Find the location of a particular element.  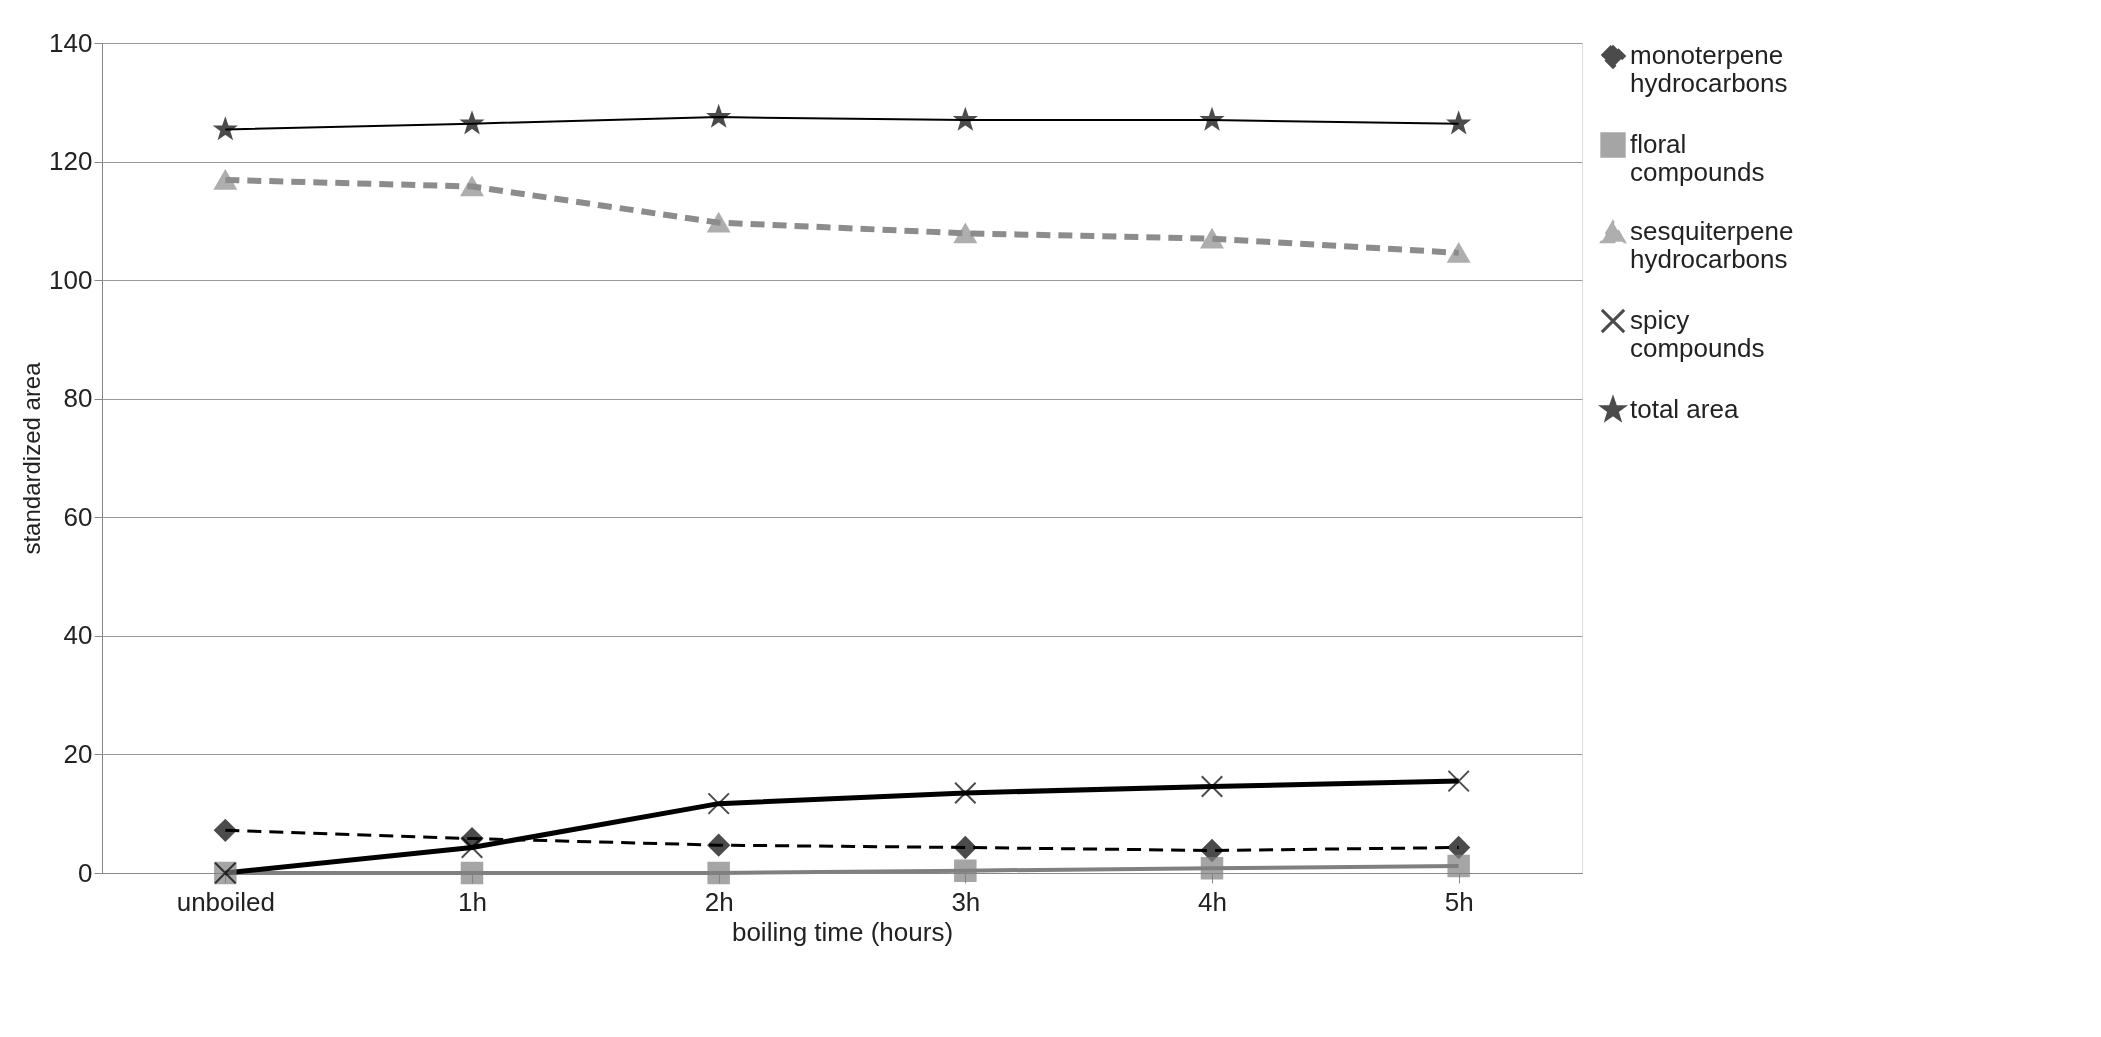

x-tick-label: 5h is located at coordinates (1459, 901).